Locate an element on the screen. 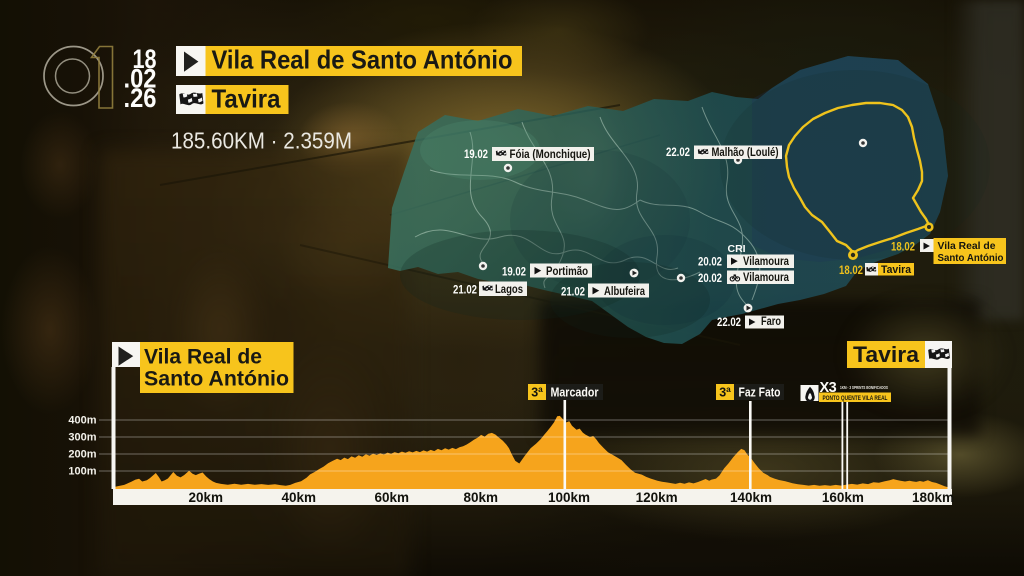  svg-text: Vila Real de Santo António is located at coordinates (362, 60).